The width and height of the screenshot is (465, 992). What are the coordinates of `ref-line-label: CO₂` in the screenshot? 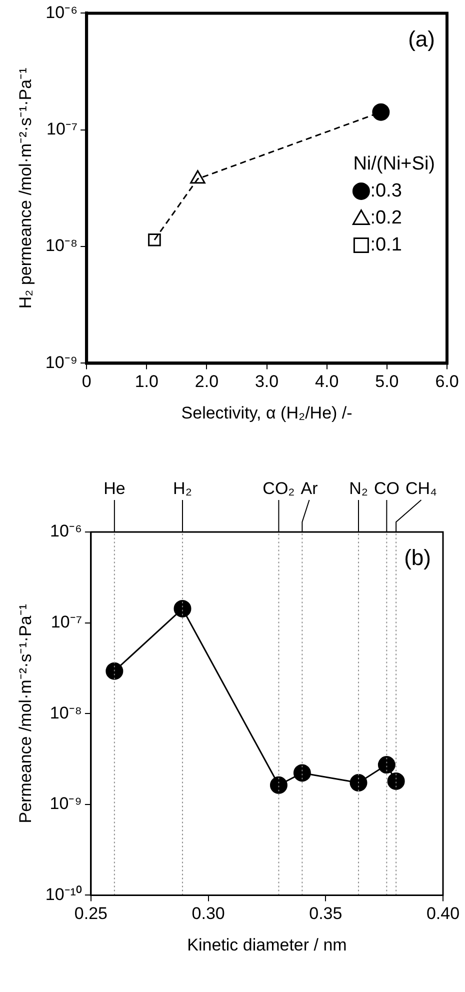 It's located at (278, 488).